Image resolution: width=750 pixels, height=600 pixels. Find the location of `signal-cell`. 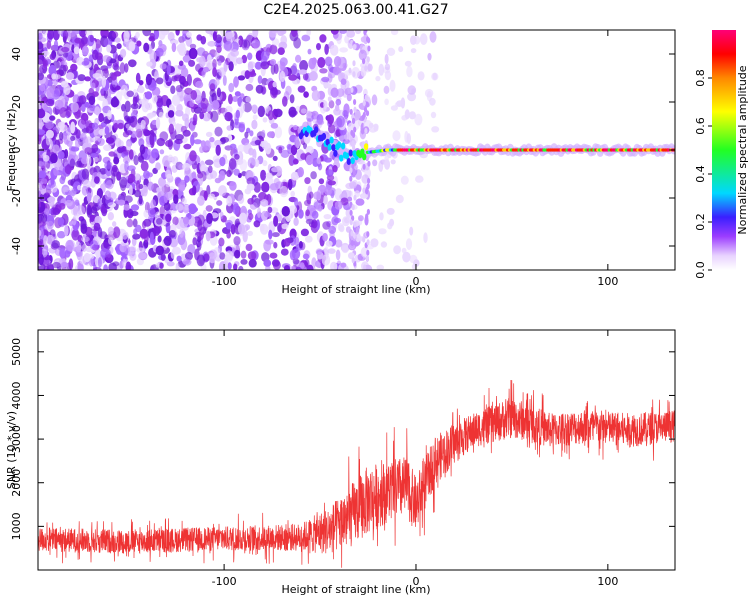

signal-cell is located at coordinates (343, 146).